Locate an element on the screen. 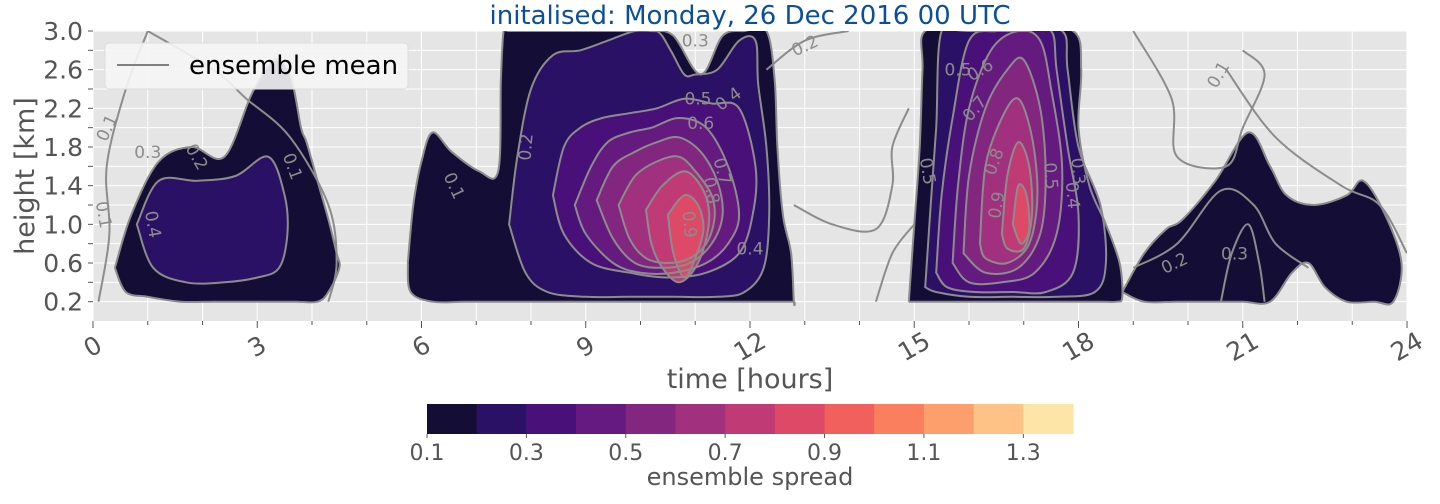  legend-box is located at coordinates (256, 66).